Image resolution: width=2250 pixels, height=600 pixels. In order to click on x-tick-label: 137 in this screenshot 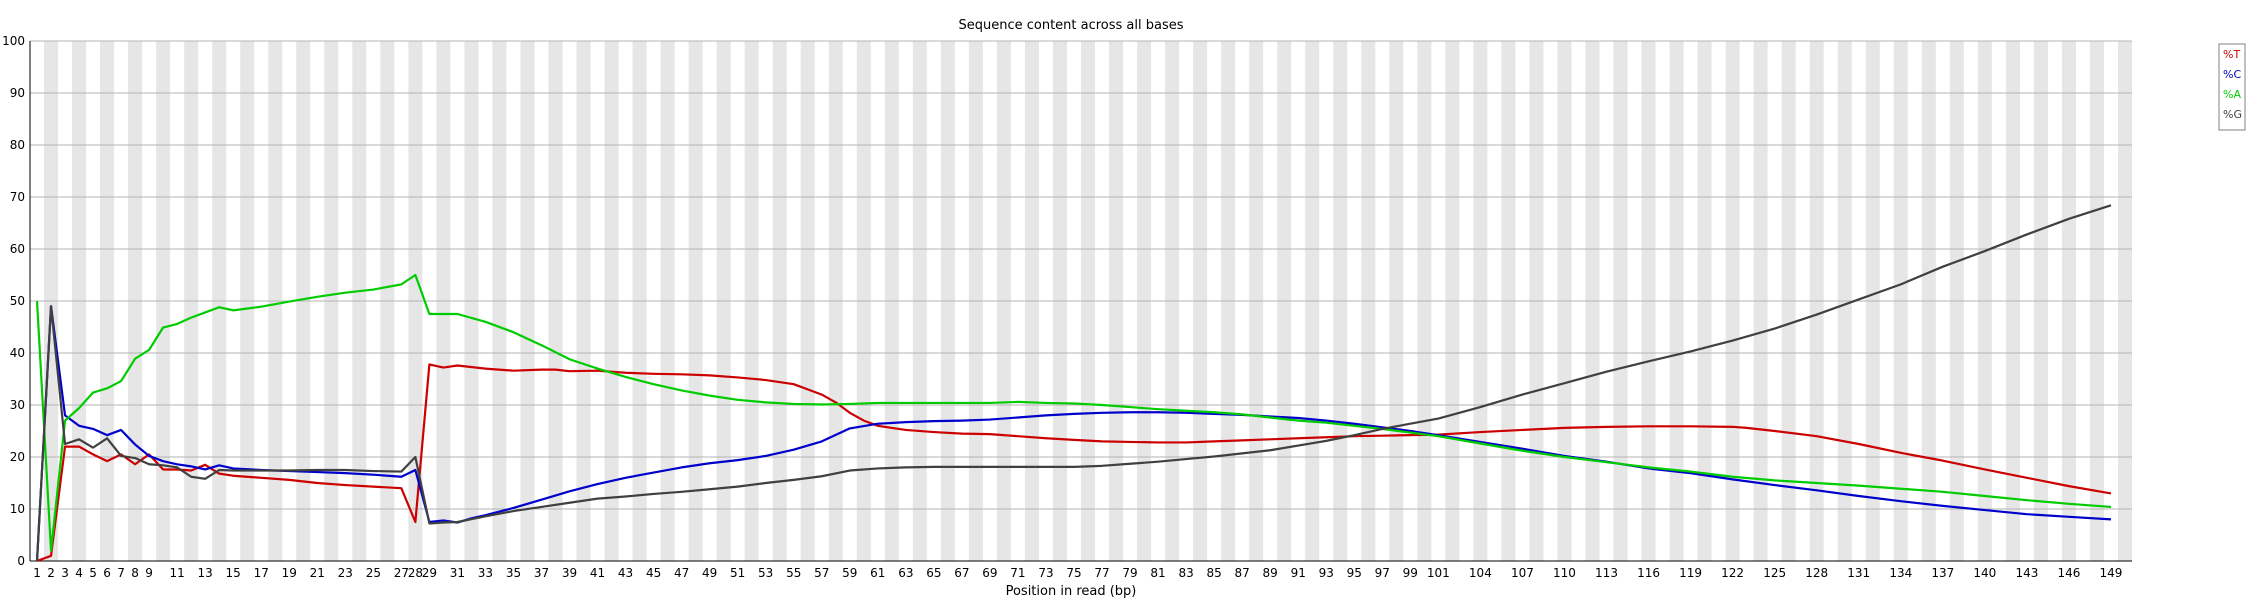, I will do `click(1942, 573)`.